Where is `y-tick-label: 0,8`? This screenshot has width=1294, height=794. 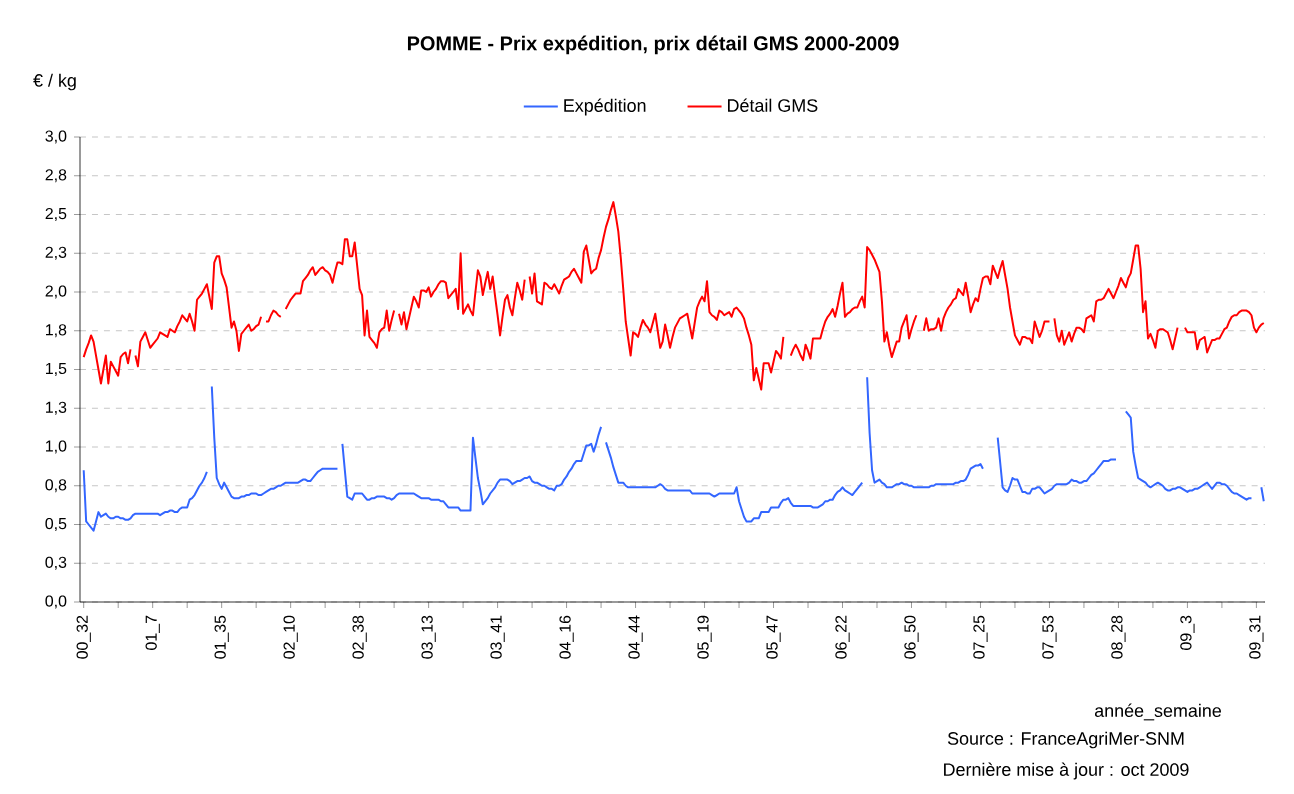 y-tick-label: 0,8 is located at coordinates (56, 486).